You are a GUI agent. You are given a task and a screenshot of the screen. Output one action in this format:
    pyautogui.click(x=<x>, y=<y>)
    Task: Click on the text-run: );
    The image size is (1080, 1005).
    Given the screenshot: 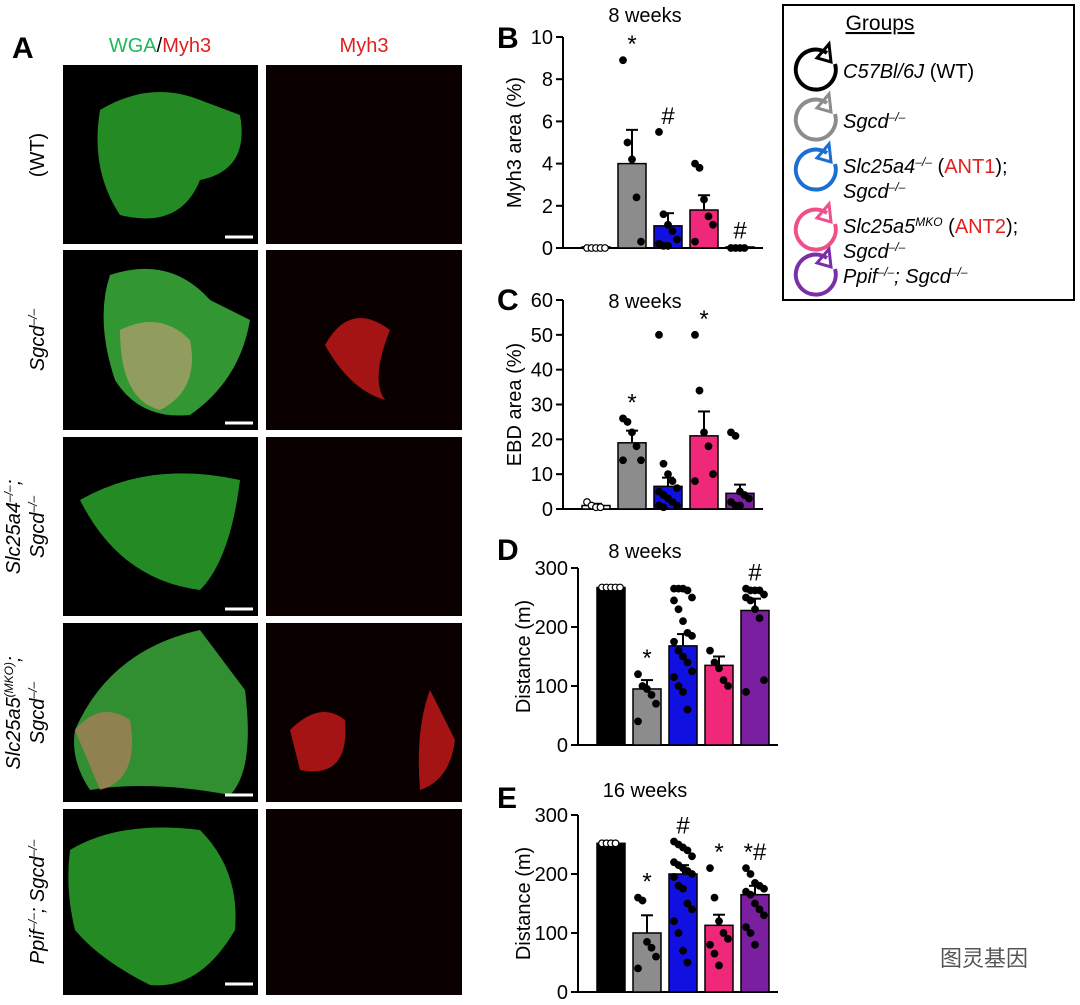 What is the action you would take?
    pyautogui.click(x=1001, y=167)
    